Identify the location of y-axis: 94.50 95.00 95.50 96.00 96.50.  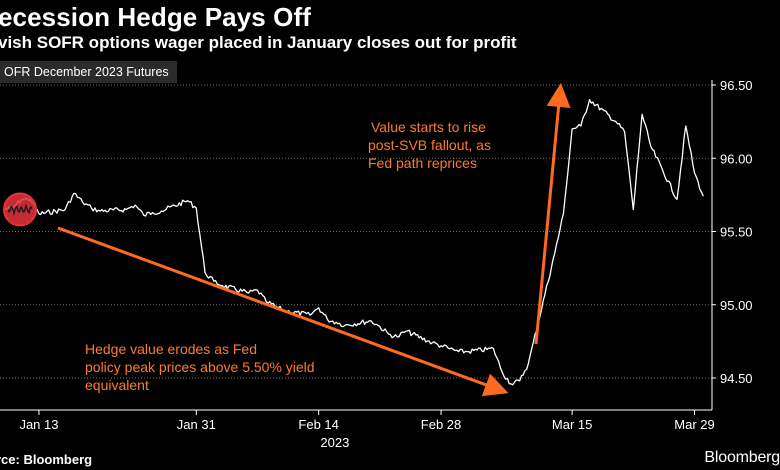
(732, 244).